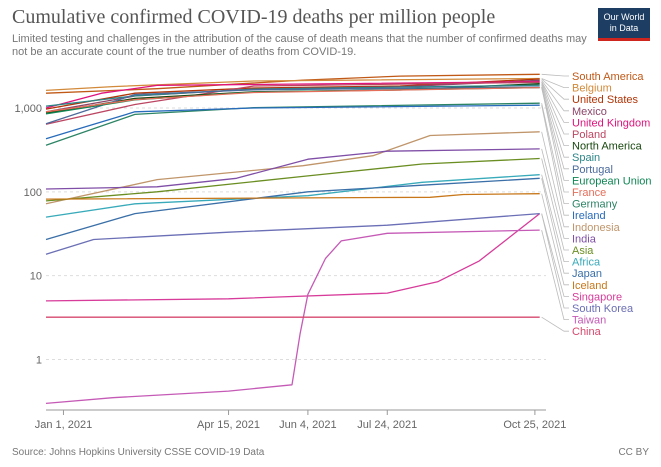  I want to click on legend-label: Poland, so click(589, 135).